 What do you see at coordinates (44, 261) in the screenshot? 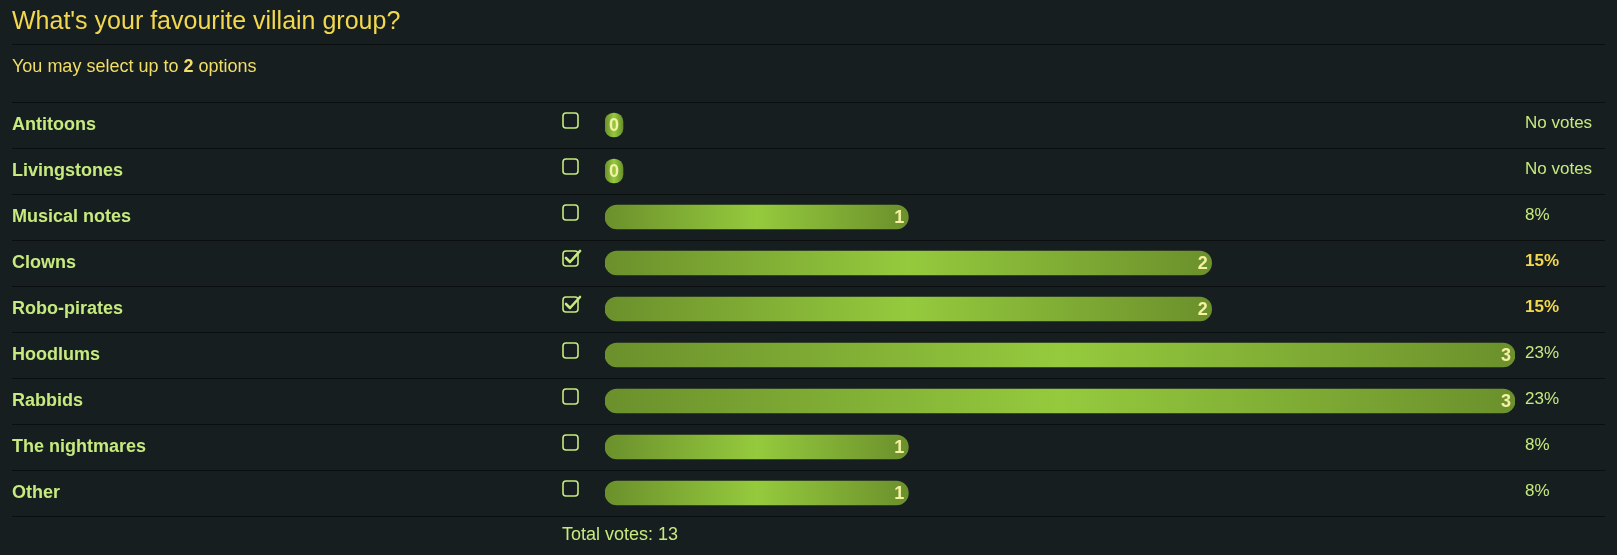
I see `y-tick-label: Clowns` at bounding box center [44, 261].